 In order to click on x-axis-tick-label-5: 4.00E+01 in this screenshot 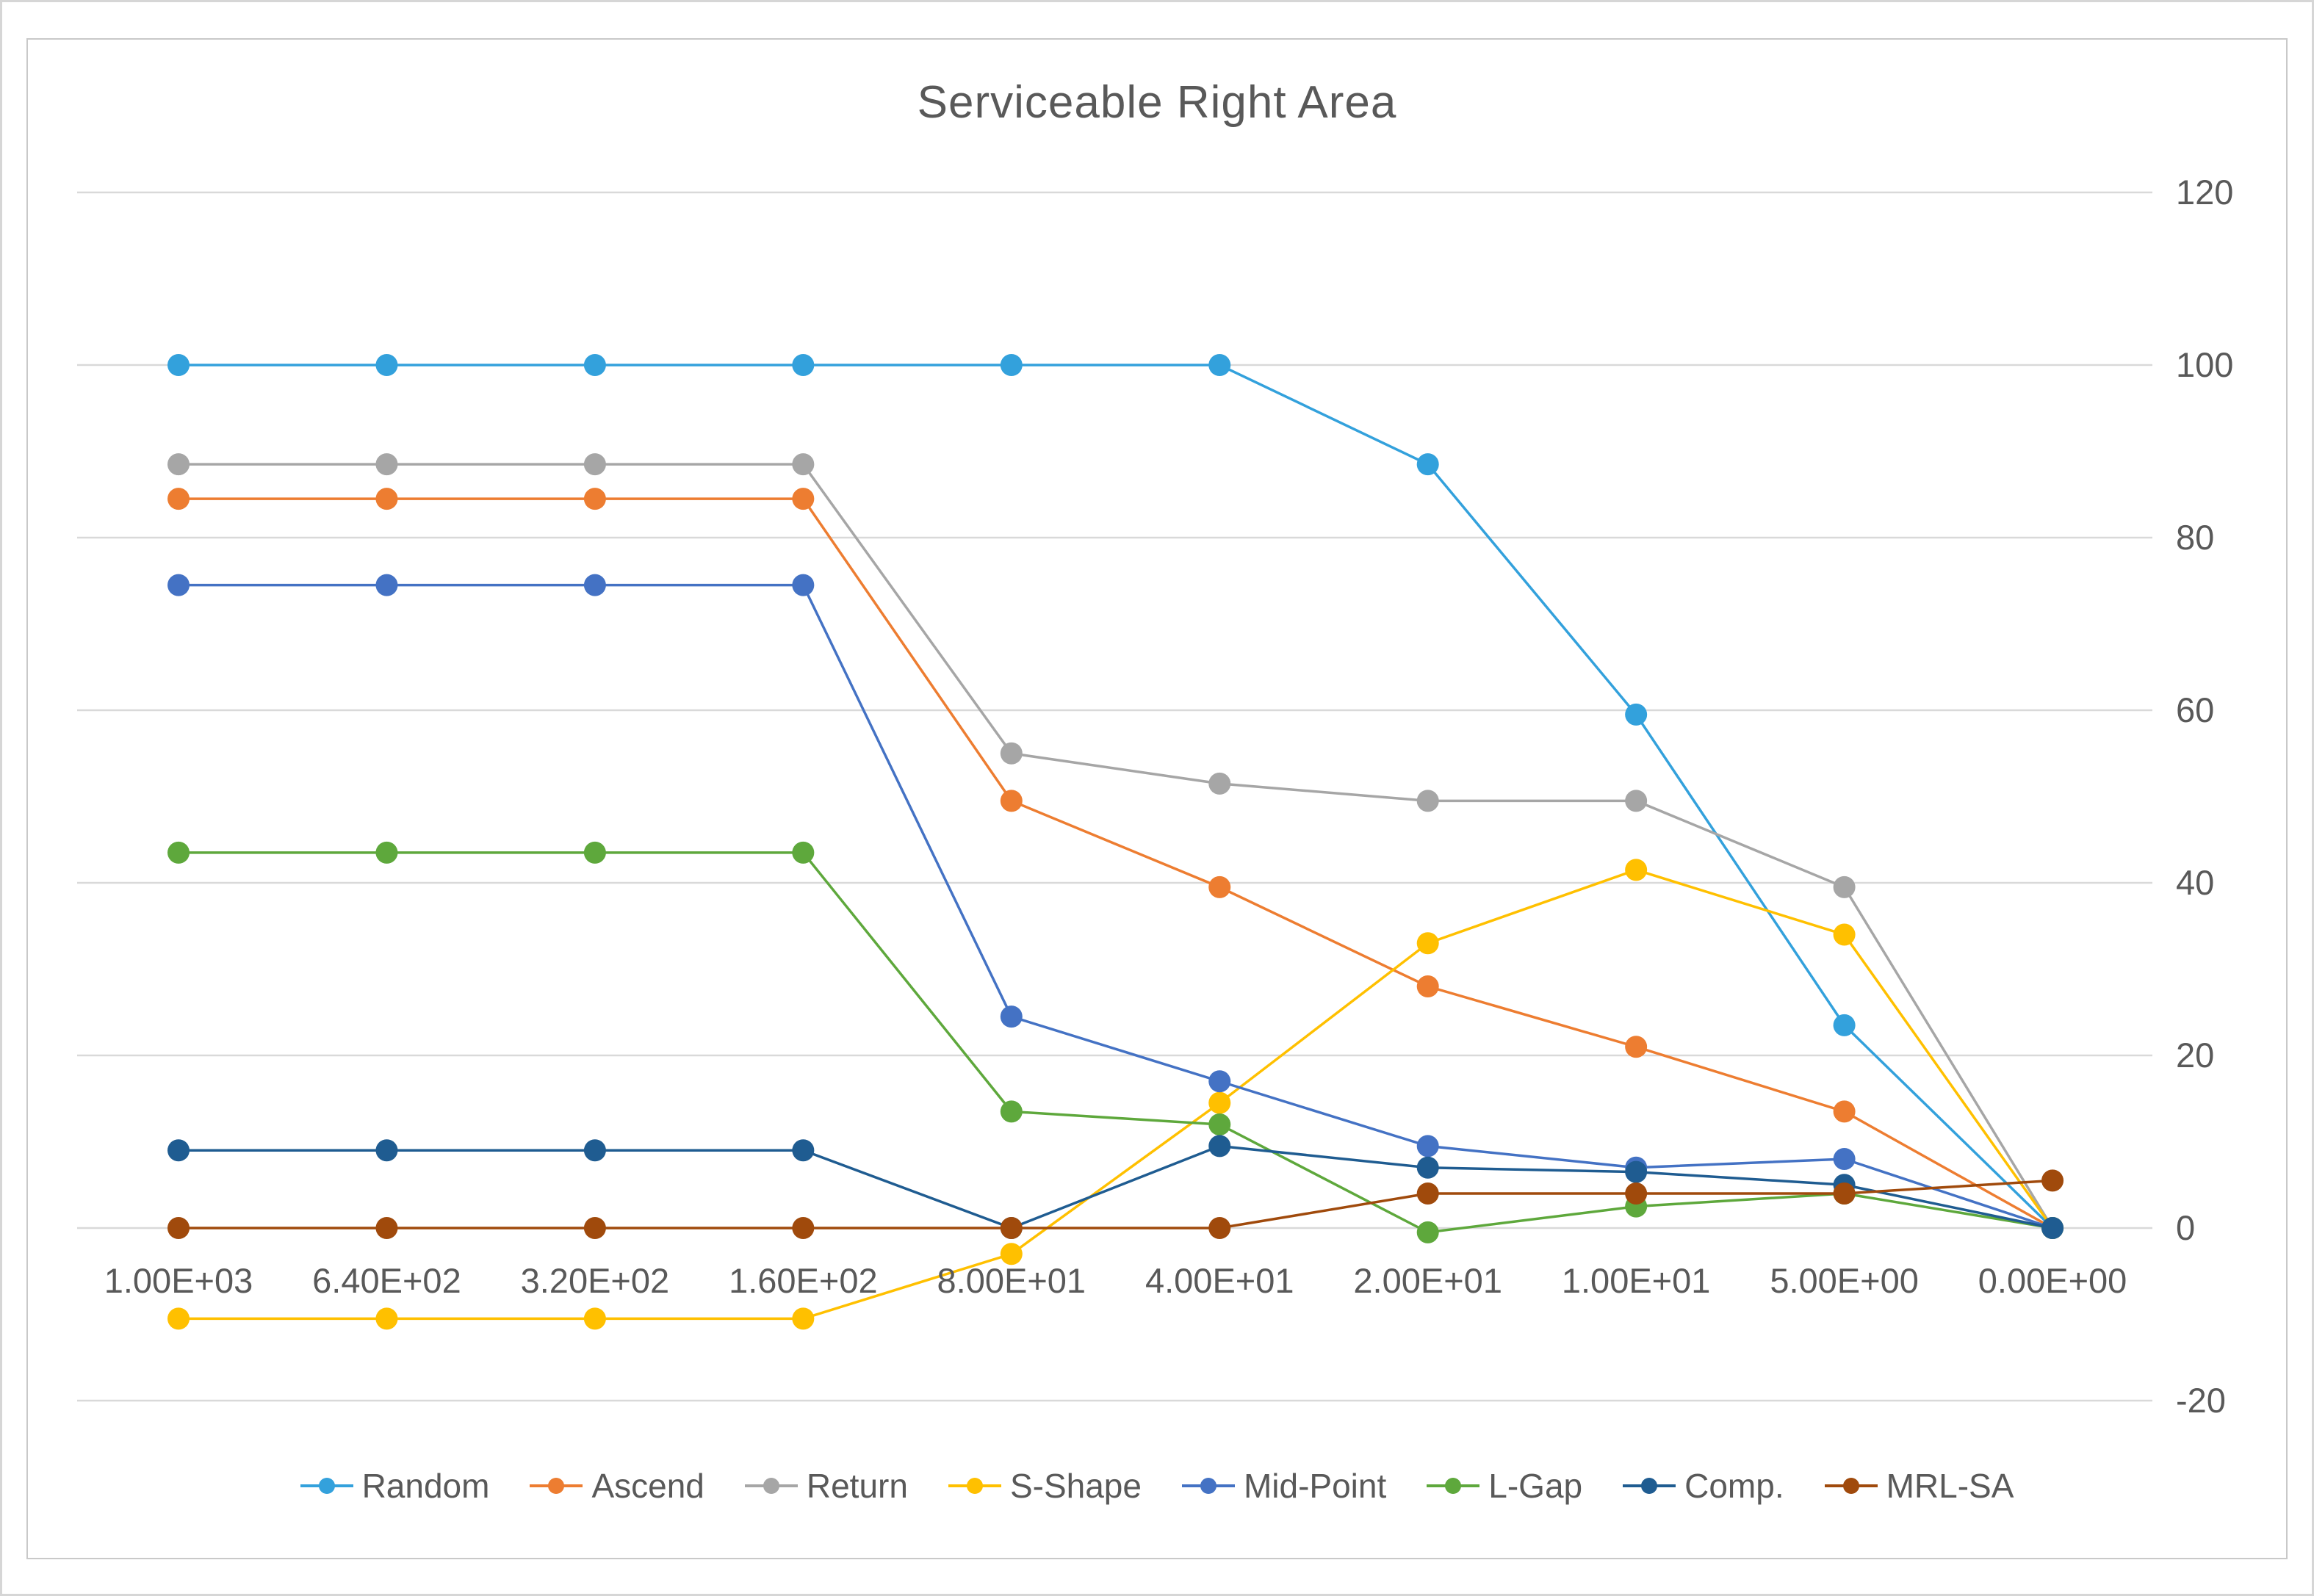, I will do `click(1219, 1280)`.